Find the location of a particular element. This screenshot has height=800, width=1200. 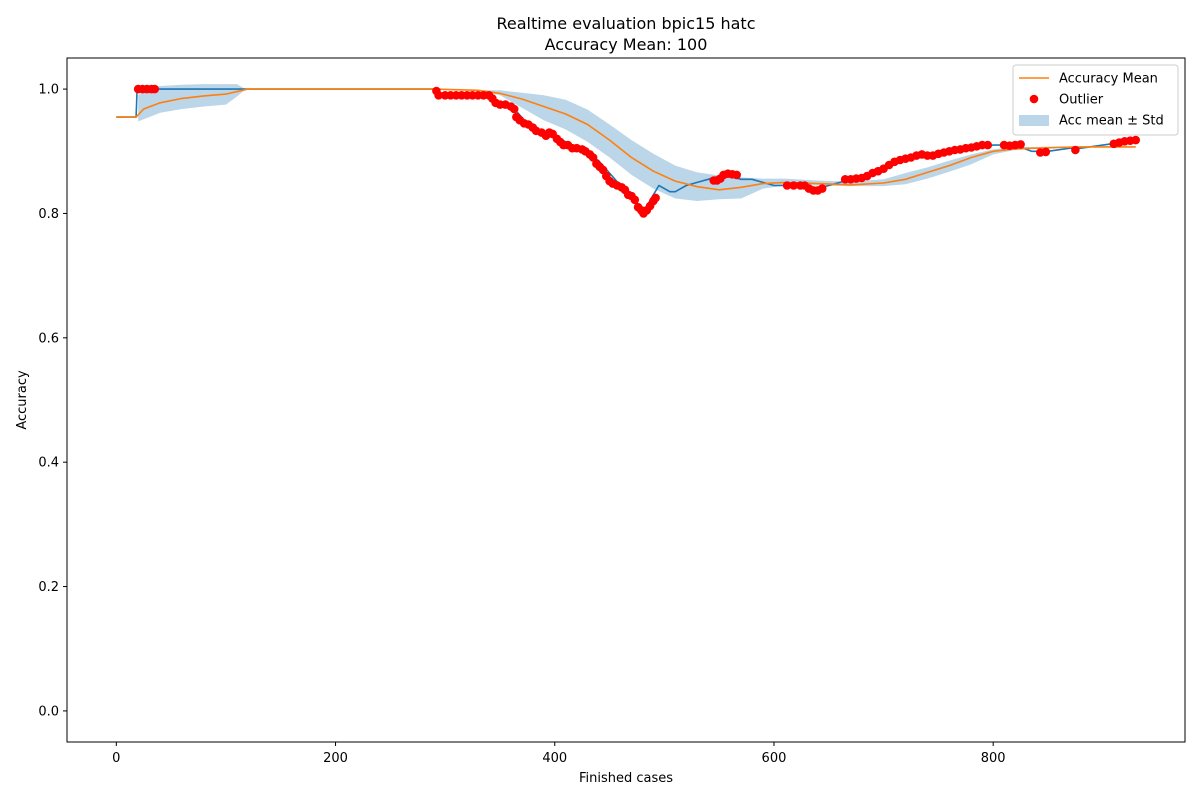

chart-subtitle: Accuracy Mean: 100 is located at coordinates (626, 44).